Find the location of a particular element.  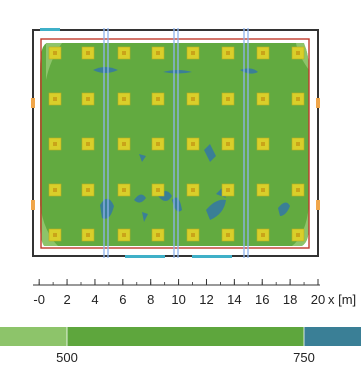

legend: 500 750 is located at coordinates (180, 346).